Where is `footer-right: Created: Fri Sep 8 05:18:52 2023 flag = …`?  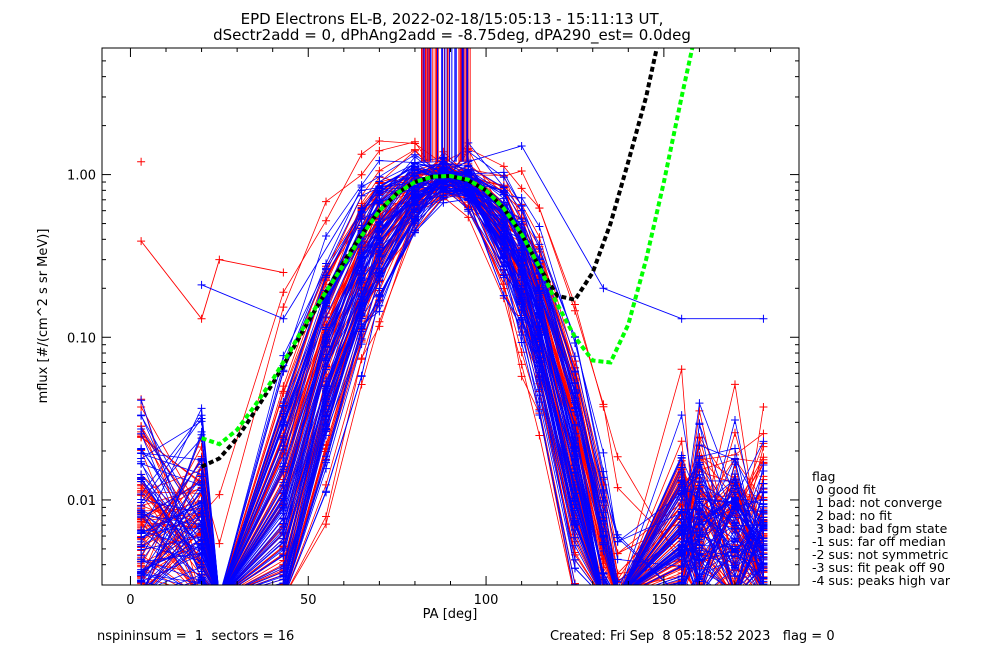
footer-right: Created: Fri Sep 8 05:18:52 2023 flag = … is located at coordinates (692, 636).